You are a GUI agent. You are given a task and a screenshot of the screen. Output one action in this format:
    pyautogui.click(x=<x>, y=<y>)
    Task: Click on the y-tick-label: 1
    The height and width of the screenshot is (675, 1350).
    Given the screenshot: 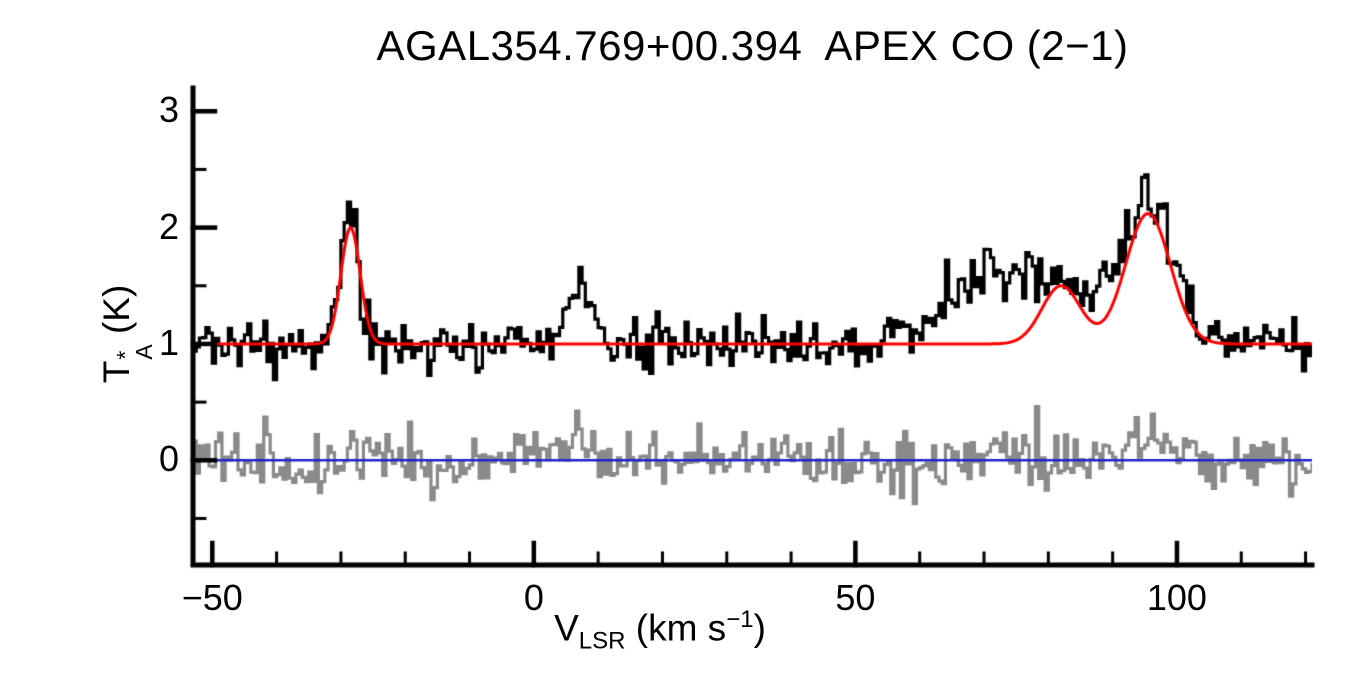 What is the action you would take?
    pyautogui.click(x=168, y=342)
    